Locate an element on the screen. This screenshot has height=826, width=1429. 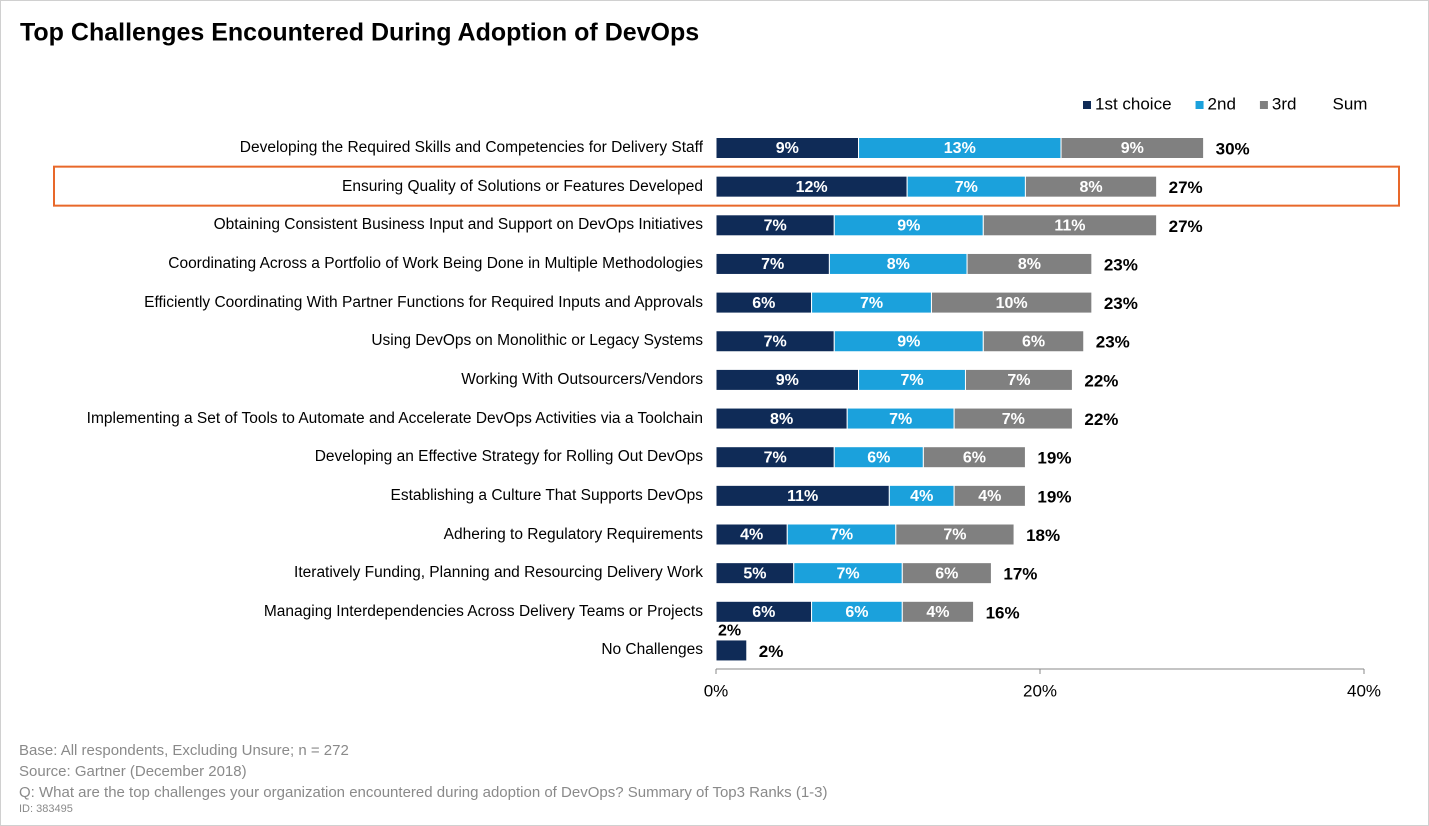
category-label-box: Working With Outsourcers/Vendors is located at coordinates (582, 379).